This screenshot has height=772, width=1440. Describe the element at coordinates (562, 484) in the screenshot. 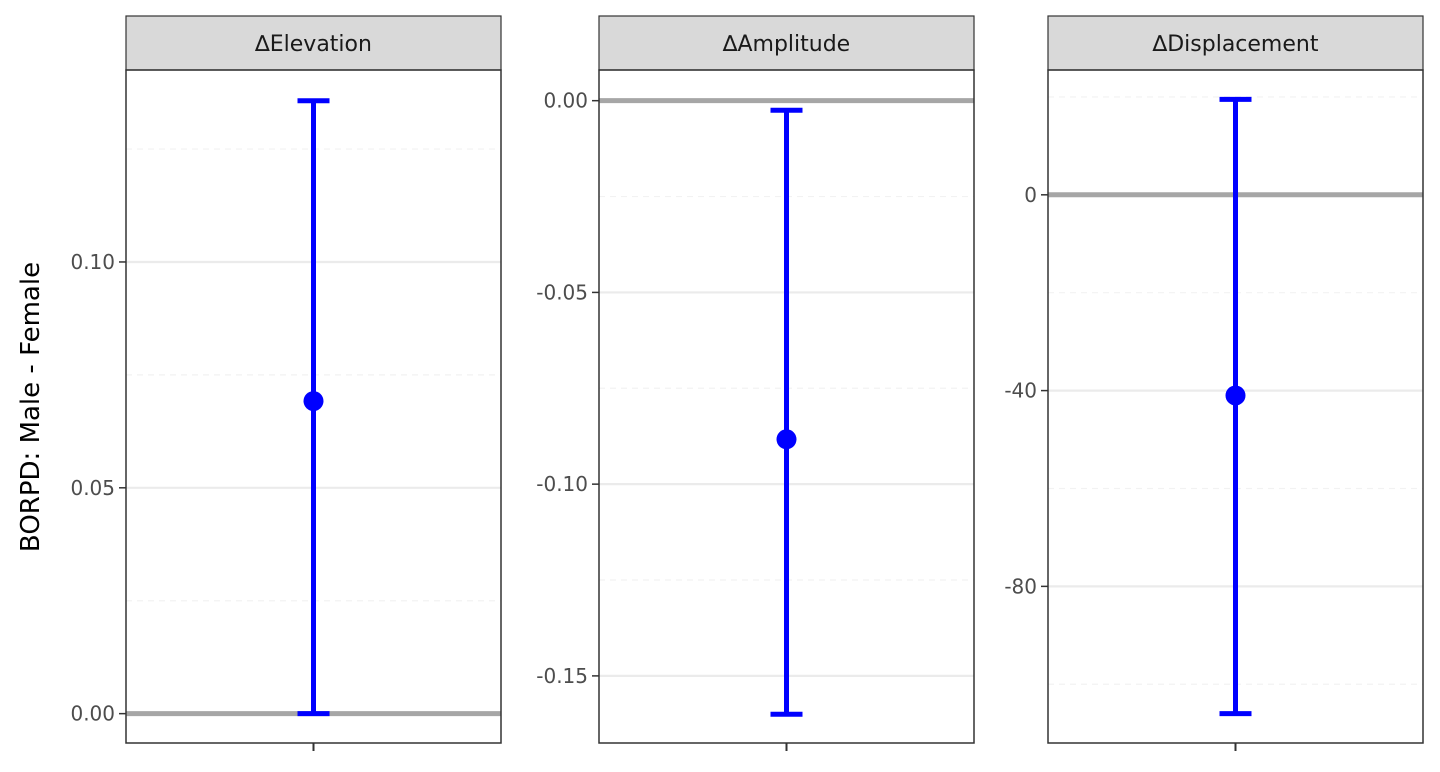

I see `y-tick-label: -0.10` at that location.